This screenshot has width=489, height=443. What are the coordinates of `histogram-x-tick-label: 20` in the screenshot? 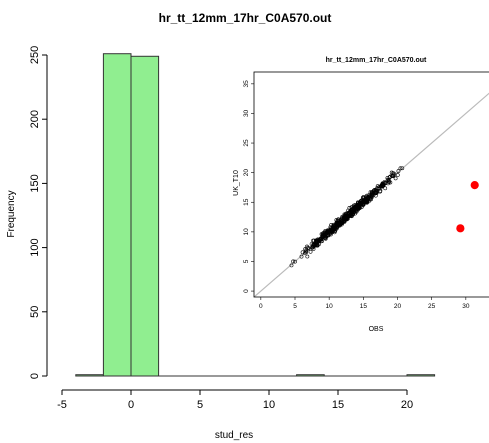 It's located at (407, 405).